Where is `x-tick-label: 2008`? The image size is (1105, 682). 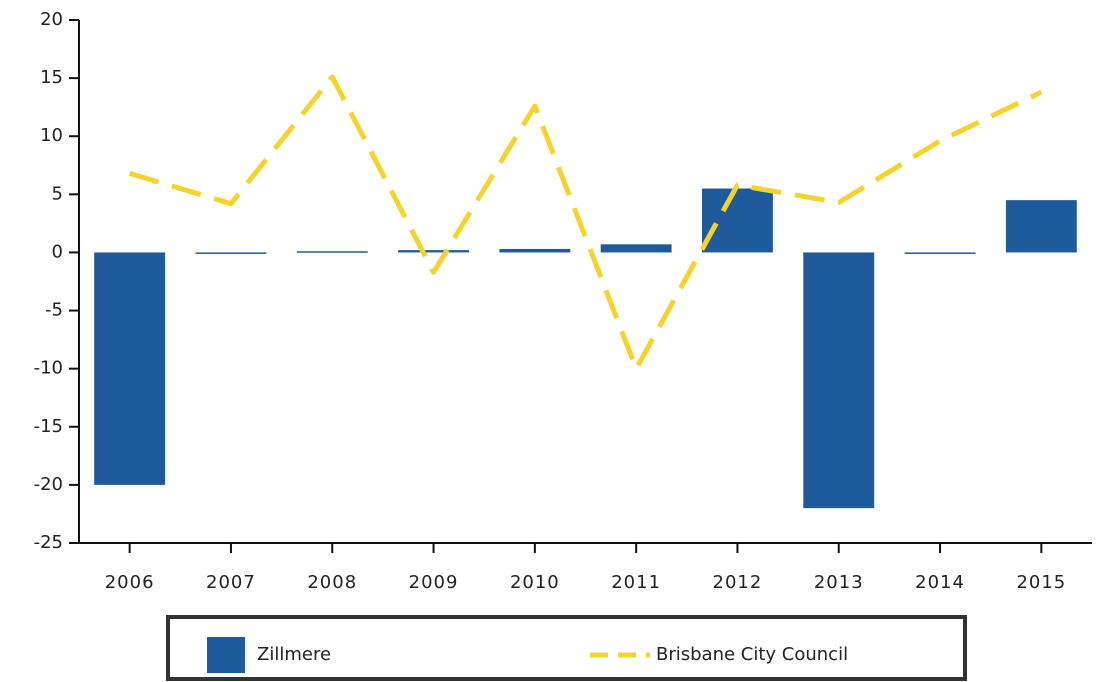 x-tick-label: 2008 is located at coordinates (332, 582).